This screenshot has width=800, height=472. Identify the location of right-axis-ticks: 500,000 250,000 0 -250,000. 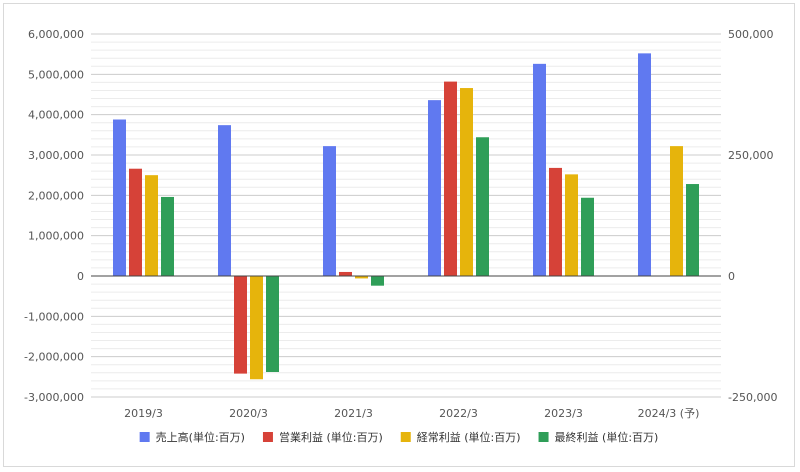
(752, 216).